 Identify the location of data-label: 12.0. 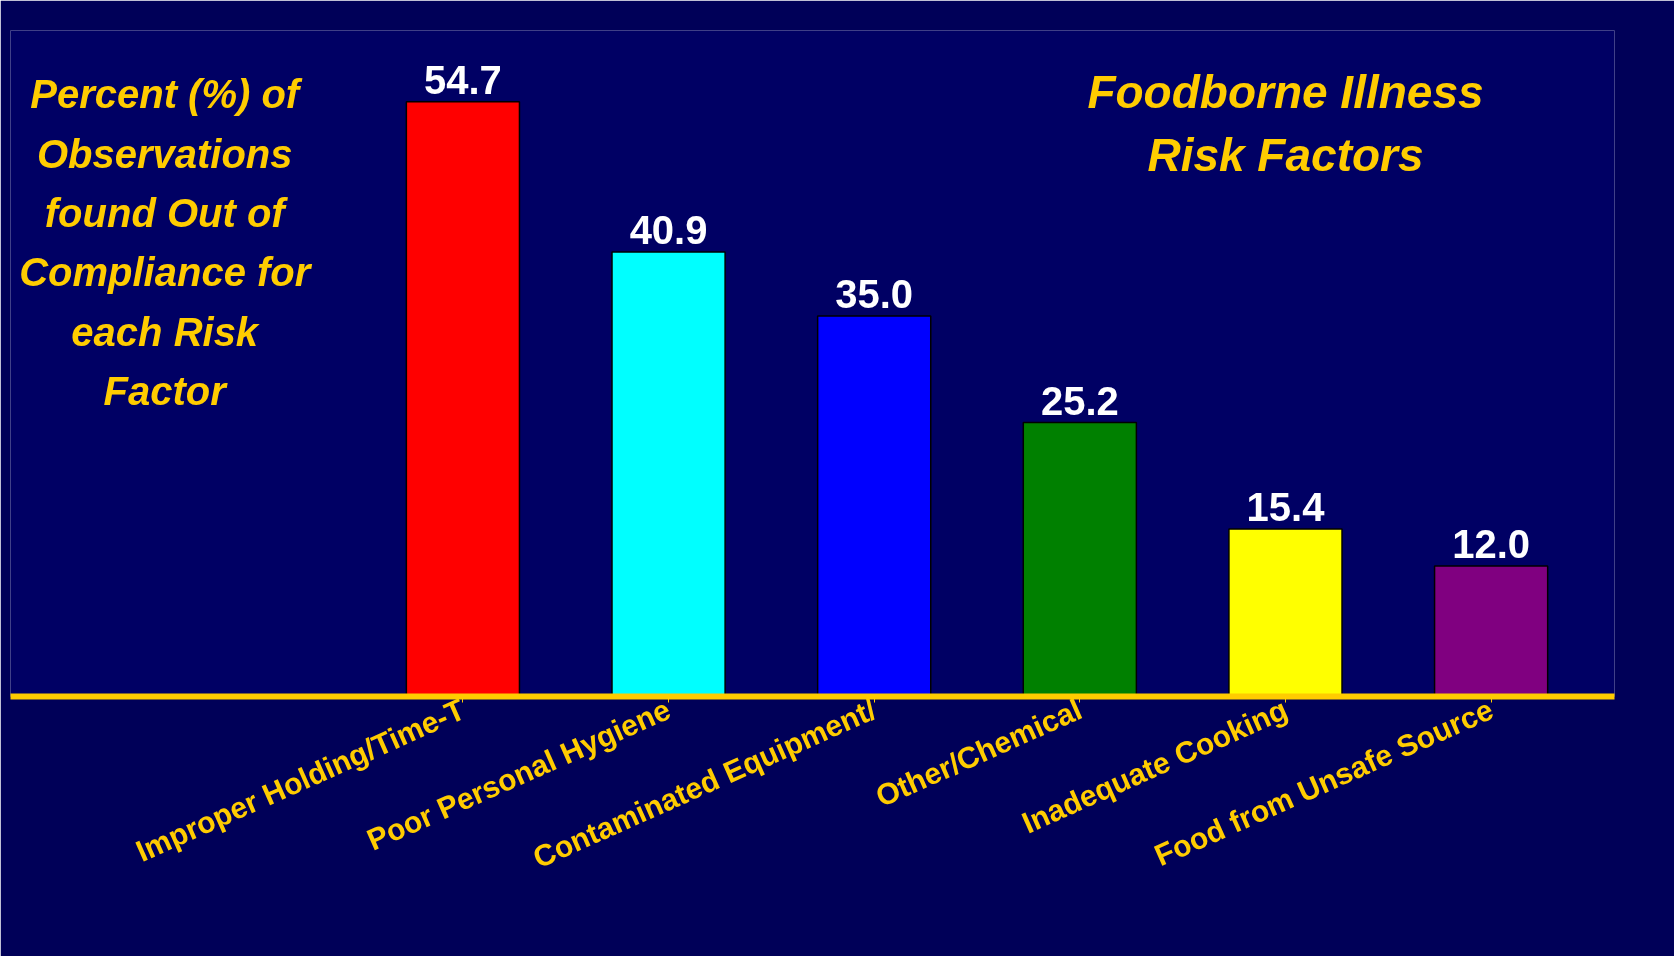
(1491, 544).